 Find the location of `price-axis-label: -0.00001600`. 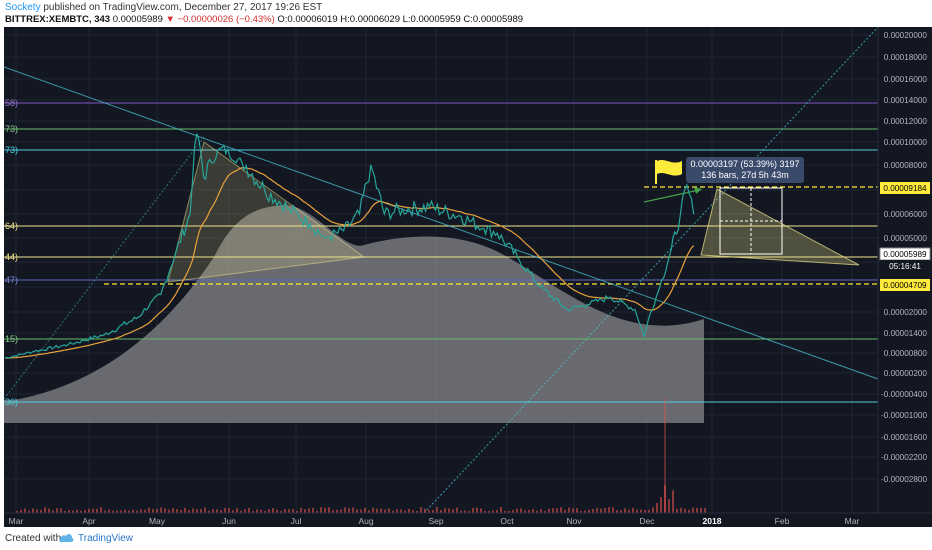

price-axis-label: -0.00001600 is located at coordinates (904, 437).